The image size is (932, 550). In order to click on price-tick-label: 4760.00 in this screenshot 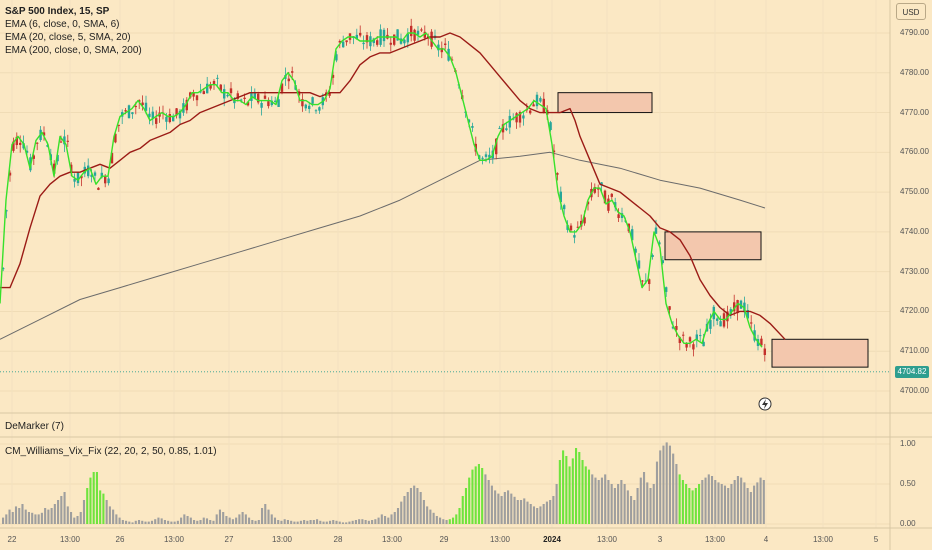, I will do `click(914, 152)`.